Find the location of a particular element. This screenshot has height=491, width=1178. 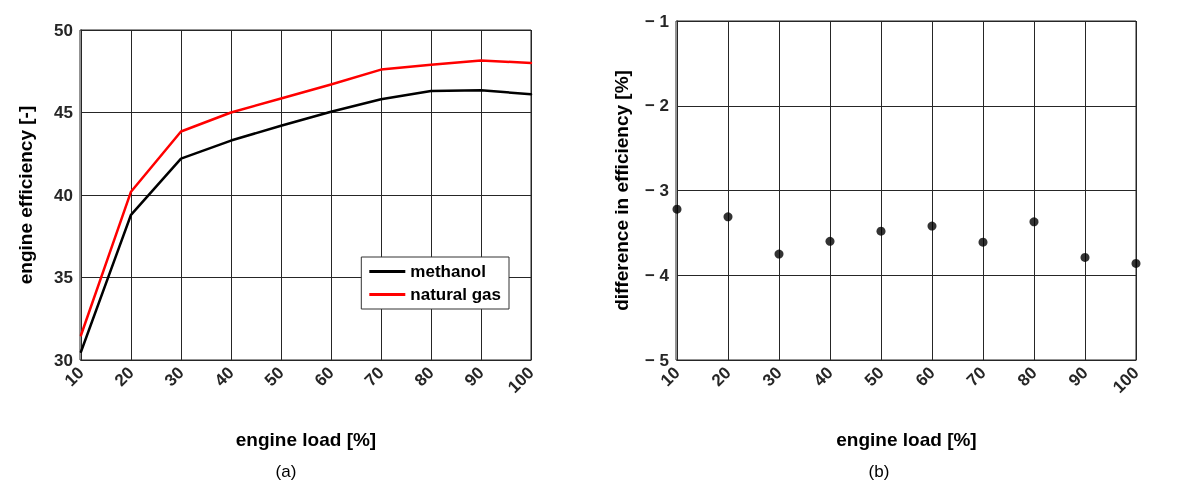

y-tick-label: − 1 is located at coordinates (656, 21).